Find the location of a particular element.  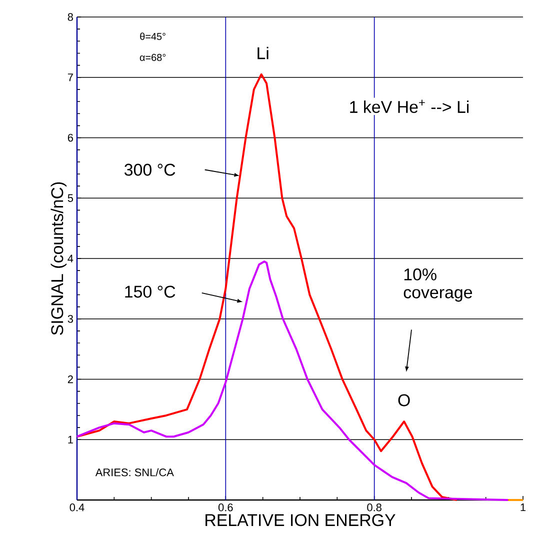

annotation: 150 °C is located at coordinates (150, 292).